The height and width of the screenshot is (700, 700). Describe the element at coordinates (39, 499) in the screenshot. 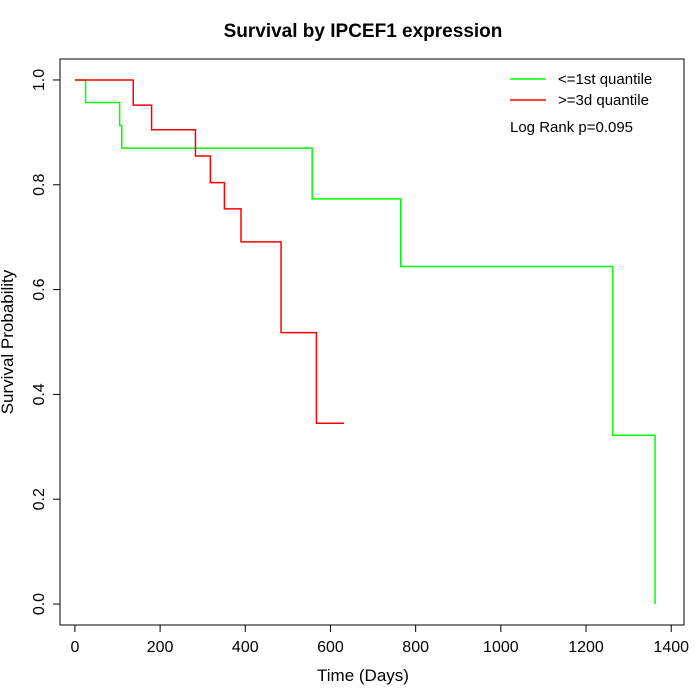

I see `y-tick-label: 0.2` at that location.